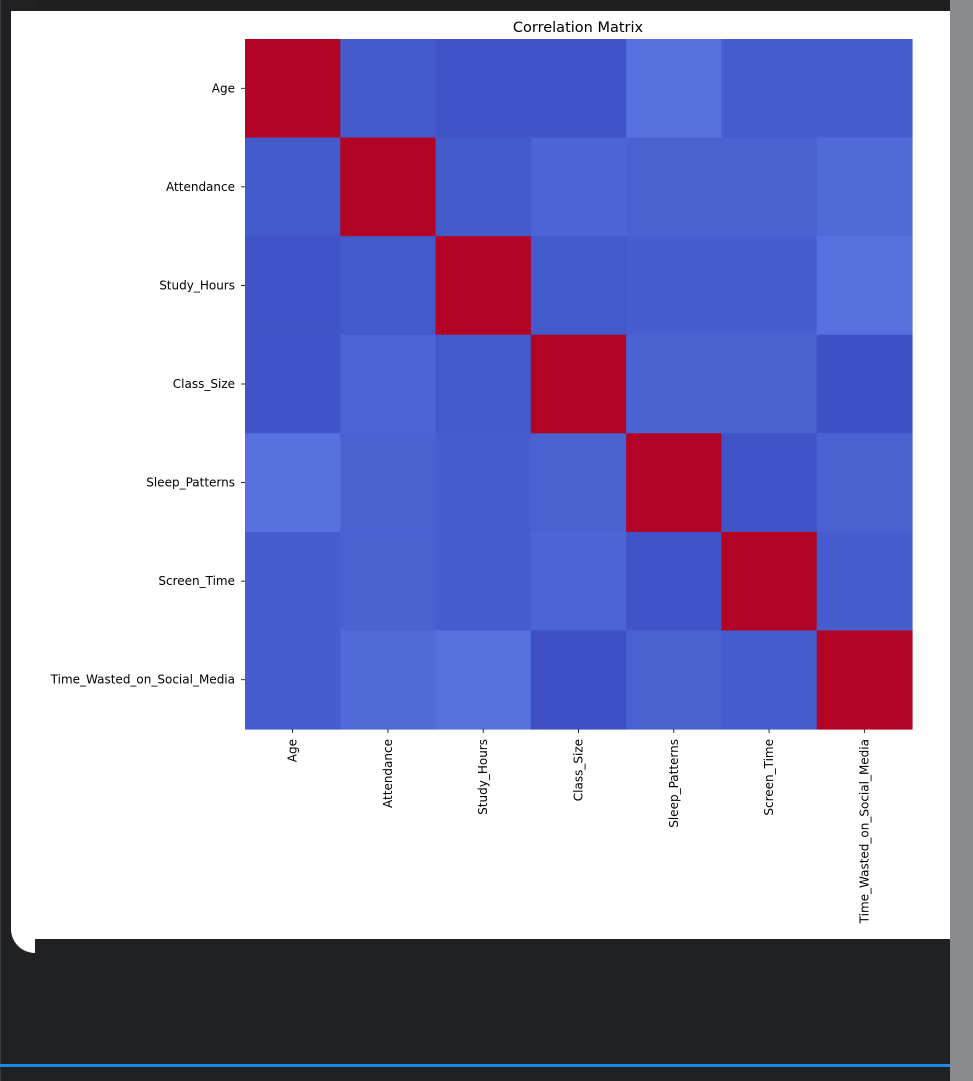  What do you see at coordinates (190, 483) in the screenshot?
I see `y-tick-label: Sleep_Patterns` at bounding box center [190, 483].